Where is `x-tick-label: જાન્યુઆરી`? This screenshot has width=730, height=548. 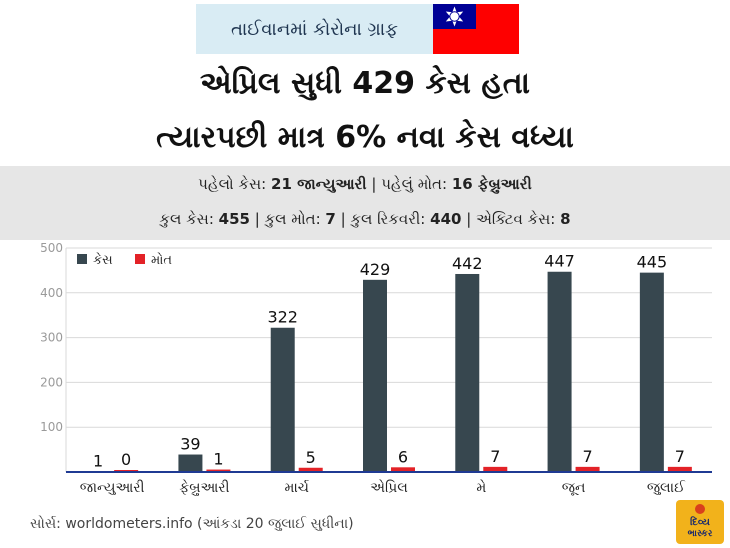
x-tick-label: જાન્યુઆરી is located at coordinates (112, 488).